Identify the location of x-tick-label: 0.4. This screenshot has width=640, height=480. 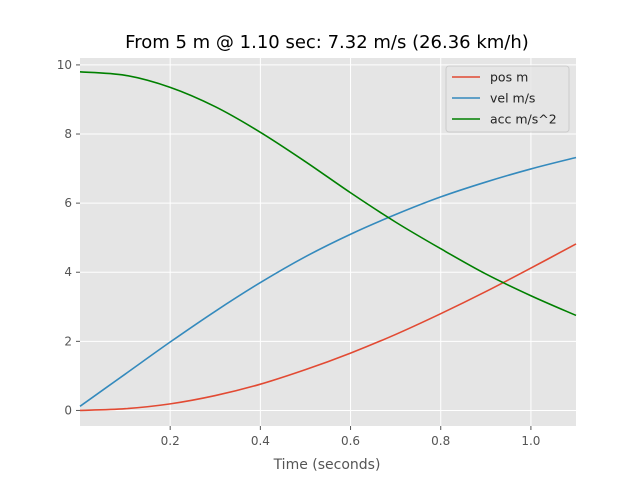
(260, 441).